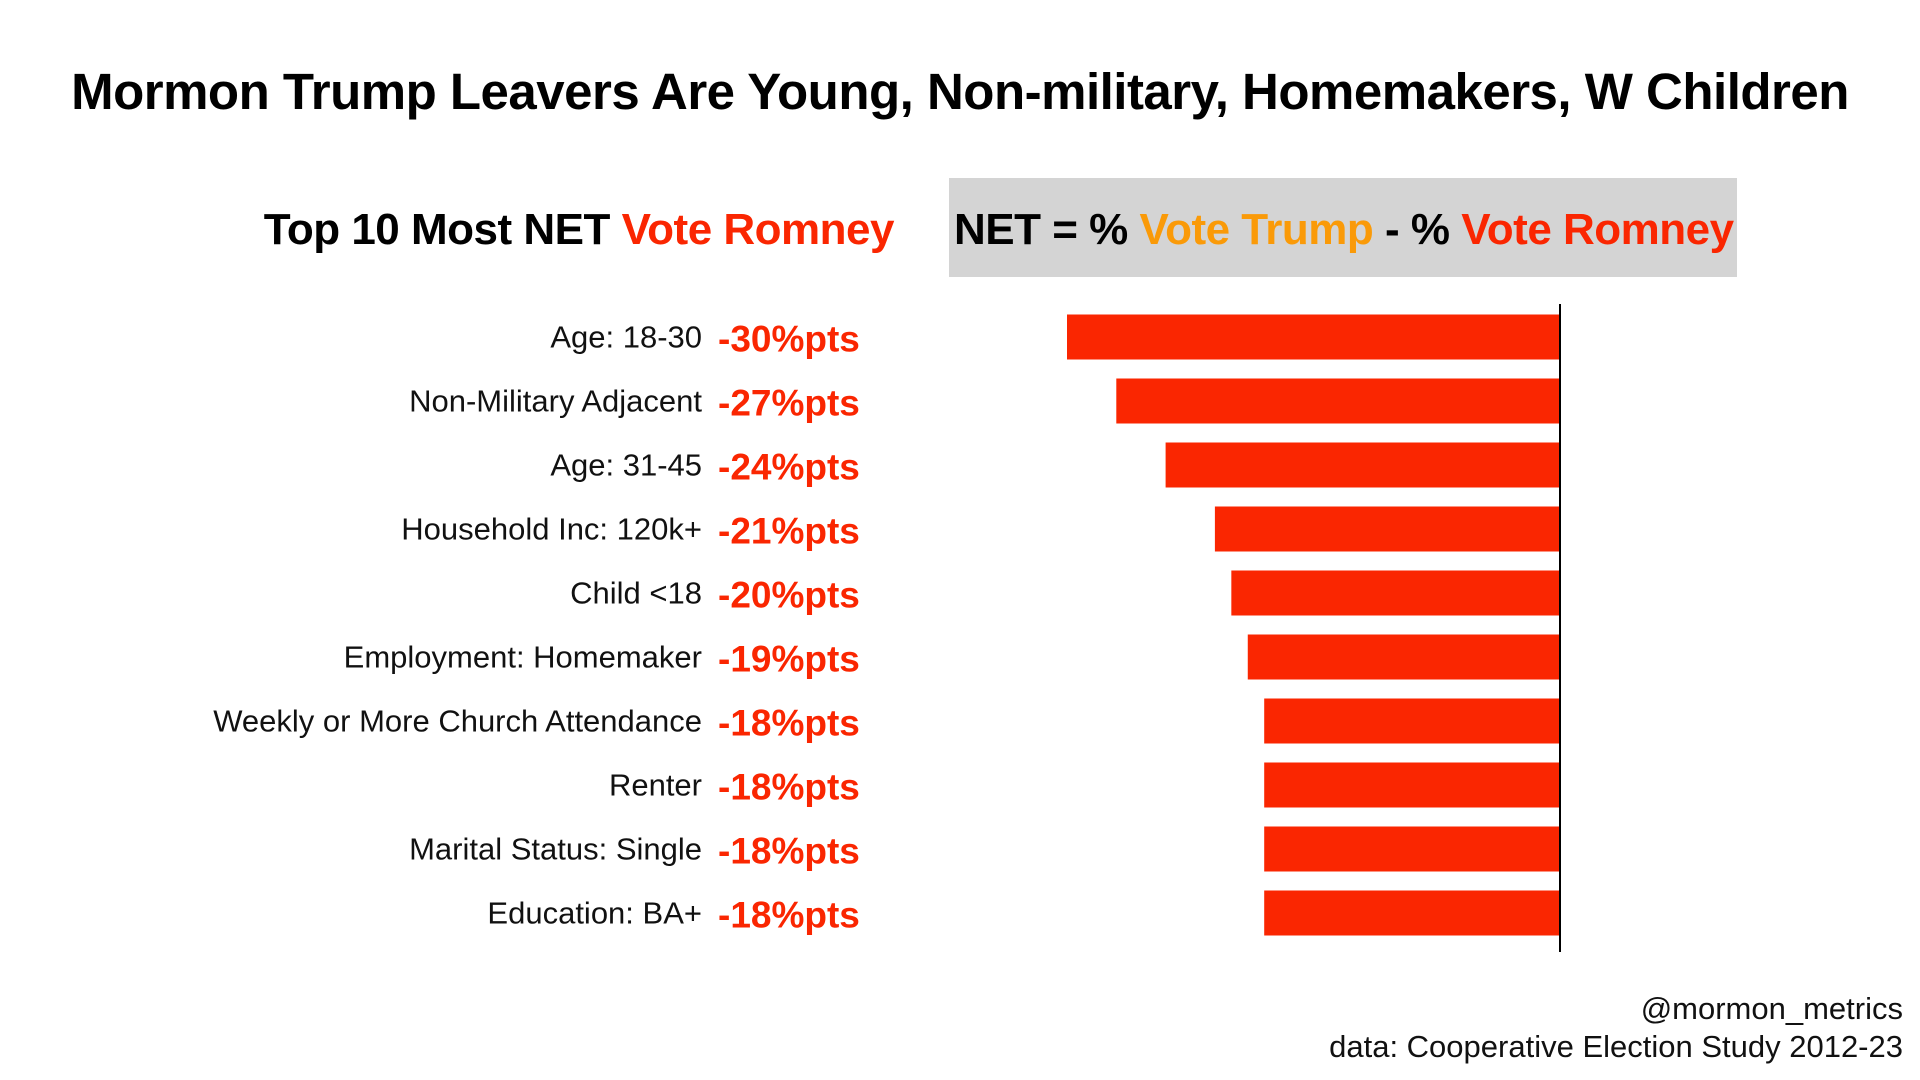 The width and height of the screenshot is (1920, 1080). What do you see at coordinates (789, 531) in the screenshot?
I see `value-label: -21%pts` at bounding box center [789, 531].